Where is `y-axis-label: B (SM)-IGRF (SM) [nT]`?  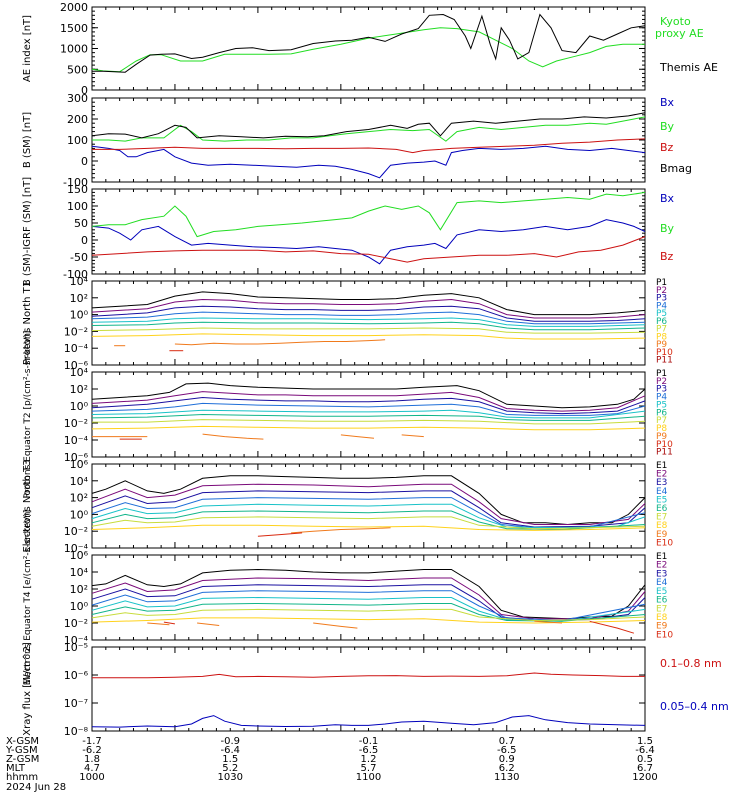 y-axis-label: B (SM)-IGRF (SM) [nT] is located at coordinates (27, 231).